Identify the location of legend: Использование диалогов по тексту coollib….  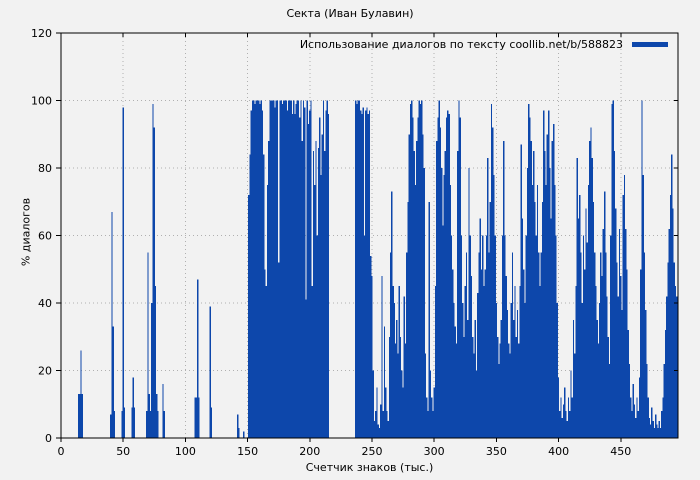
(484, 44).